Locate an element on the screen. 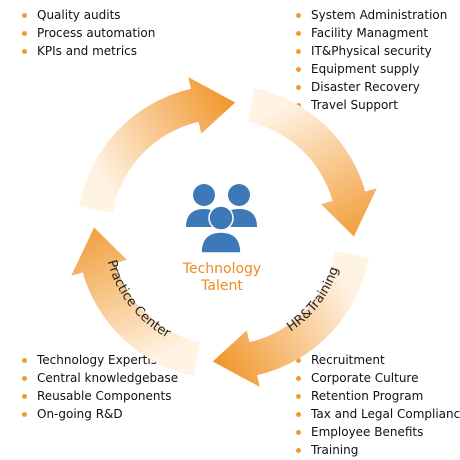  list-item: Facility Managment is located at coordinates (370, 33).